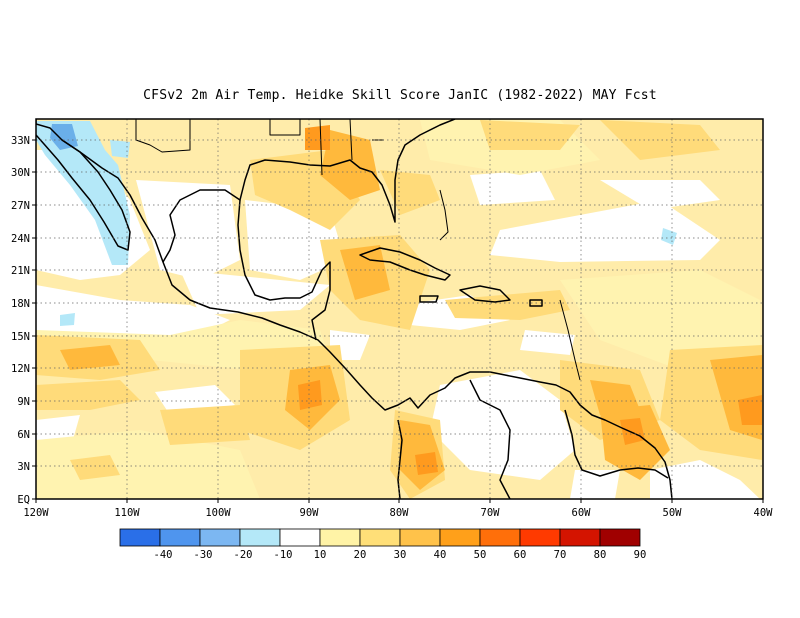 This screenshot has height=618, width=800. Describe the element at coordinates (360, 555) in the screenshot. I see `colorbar-tick-label: 20` at that location.